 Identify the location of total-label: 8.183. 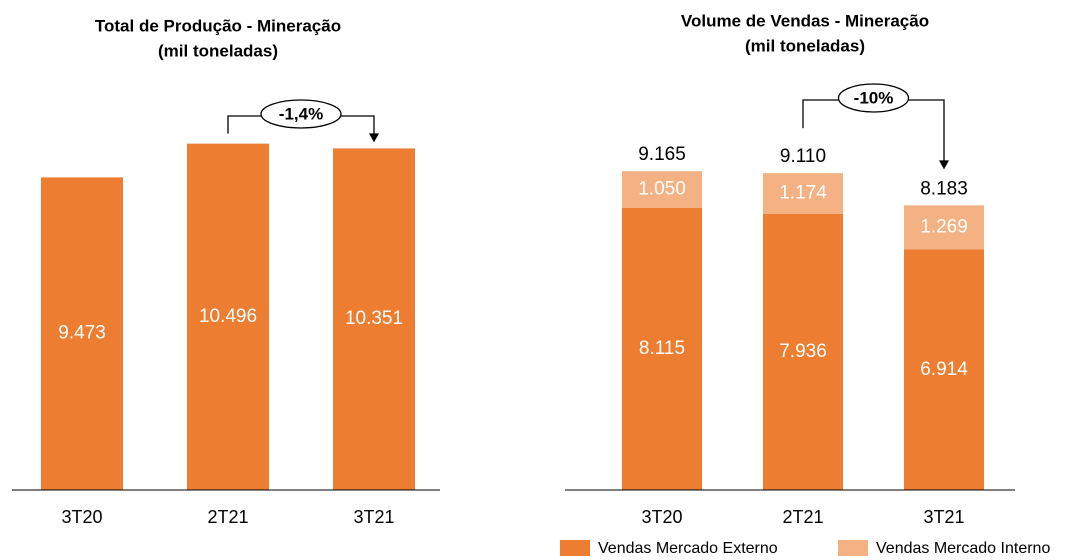
(944, 188).